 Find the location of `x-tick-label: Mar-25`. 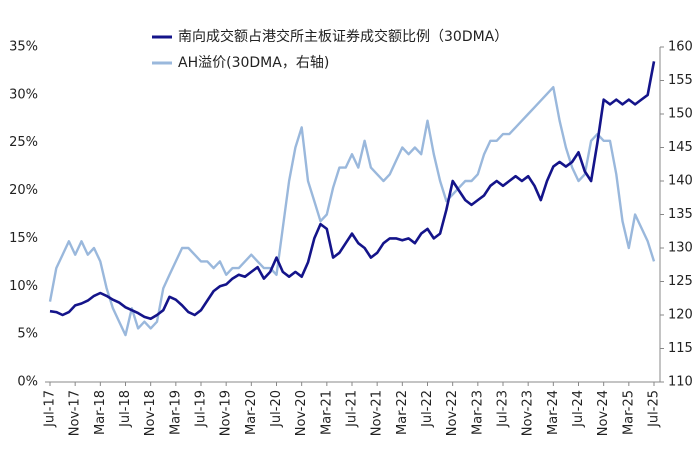

x-tick-label: Mar-25 is located at coordinates (628, 412).